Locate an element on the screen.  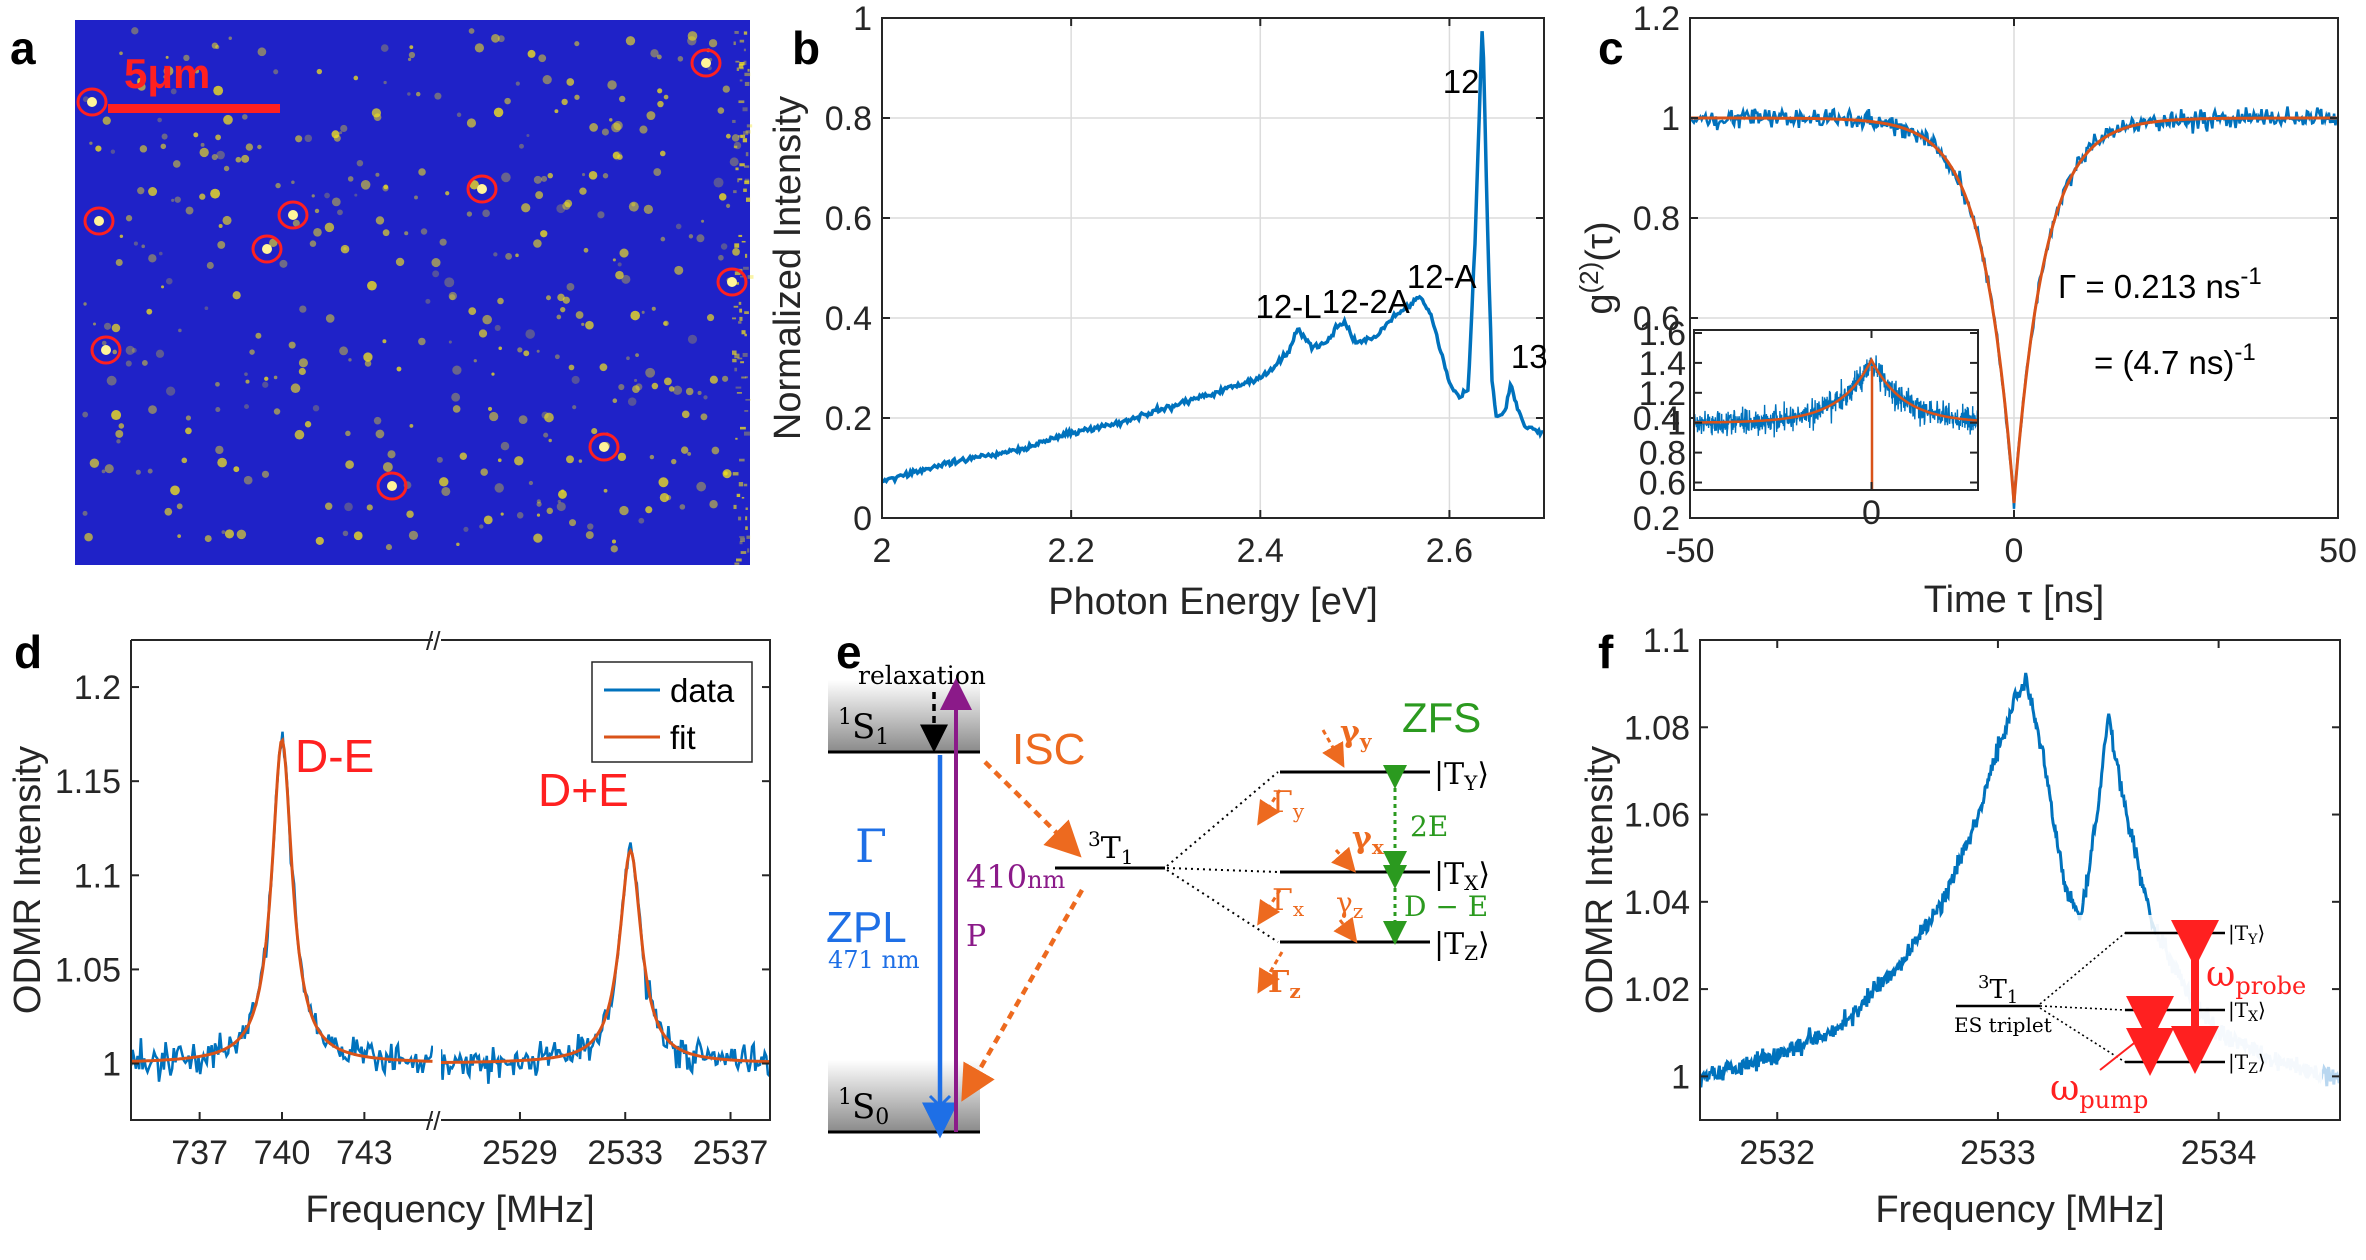
x-tick-label: 737 is located at coordinates (199, 1153).